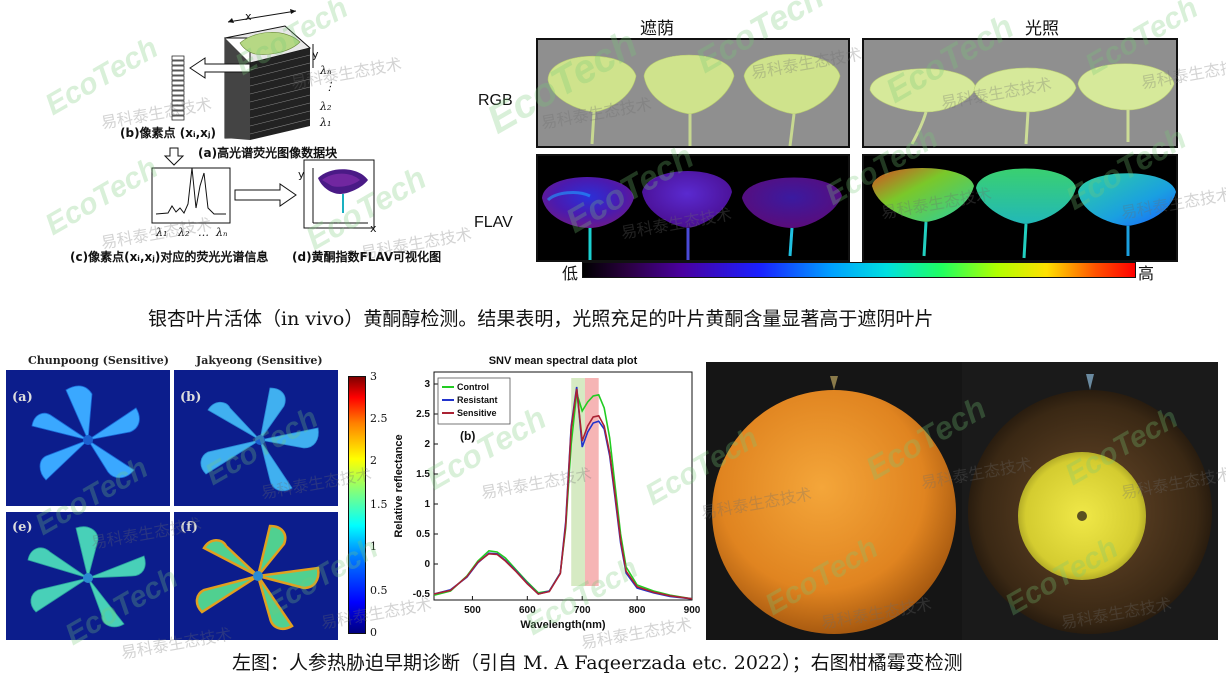  What do you see at coordinates (211, 88) in the screenshot?
I see `pixel-spectrum-stack` at bounding box center [211, 88].